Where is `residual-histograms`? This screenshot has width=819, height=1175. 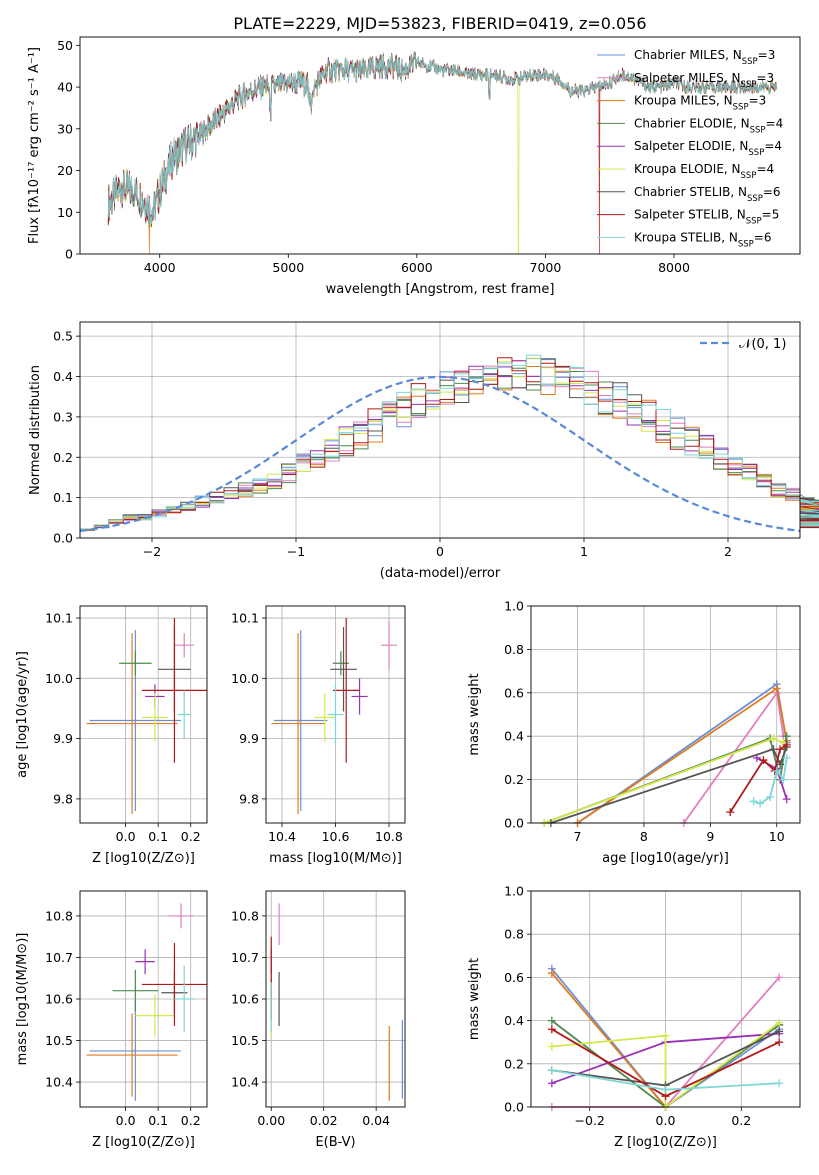
residual-histograms is located at coordinates (449, 446).